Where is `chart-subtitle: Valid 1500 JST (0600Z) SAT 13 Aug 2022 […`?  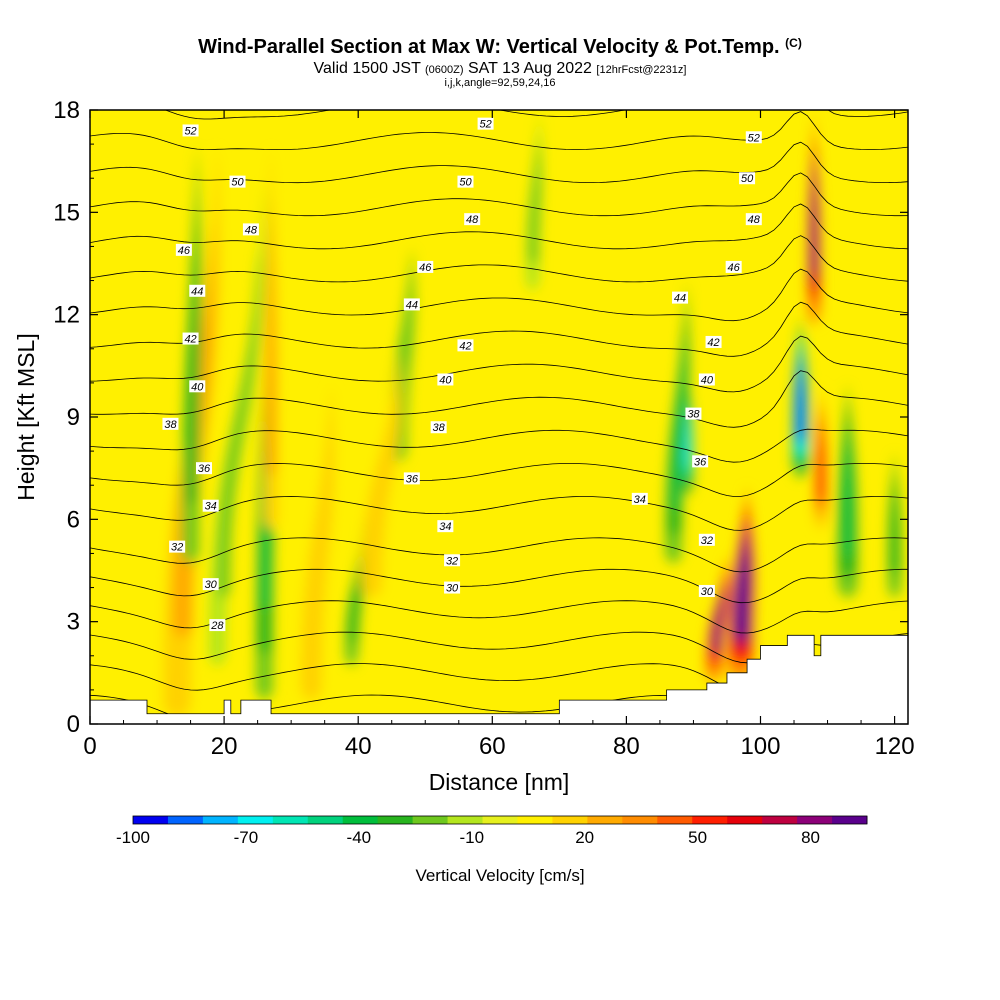 chart-subtitle: Valid 1500 JST (0600Z) SAT 13 Aug 2022 [… is located at coordinates (500, 68).